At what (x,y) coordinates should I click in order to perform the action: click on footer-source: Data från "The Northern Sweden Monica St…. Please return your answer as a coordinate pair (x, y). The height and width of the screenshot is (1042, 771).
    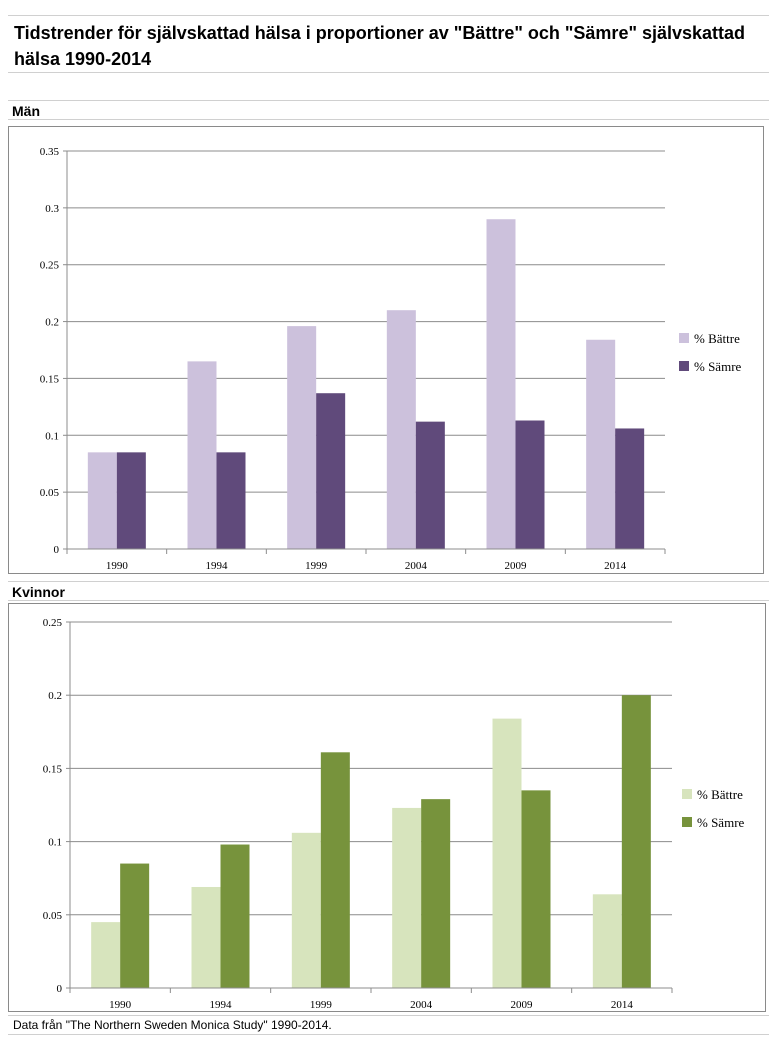
    Looking at the image, I should click on (388, 1025).